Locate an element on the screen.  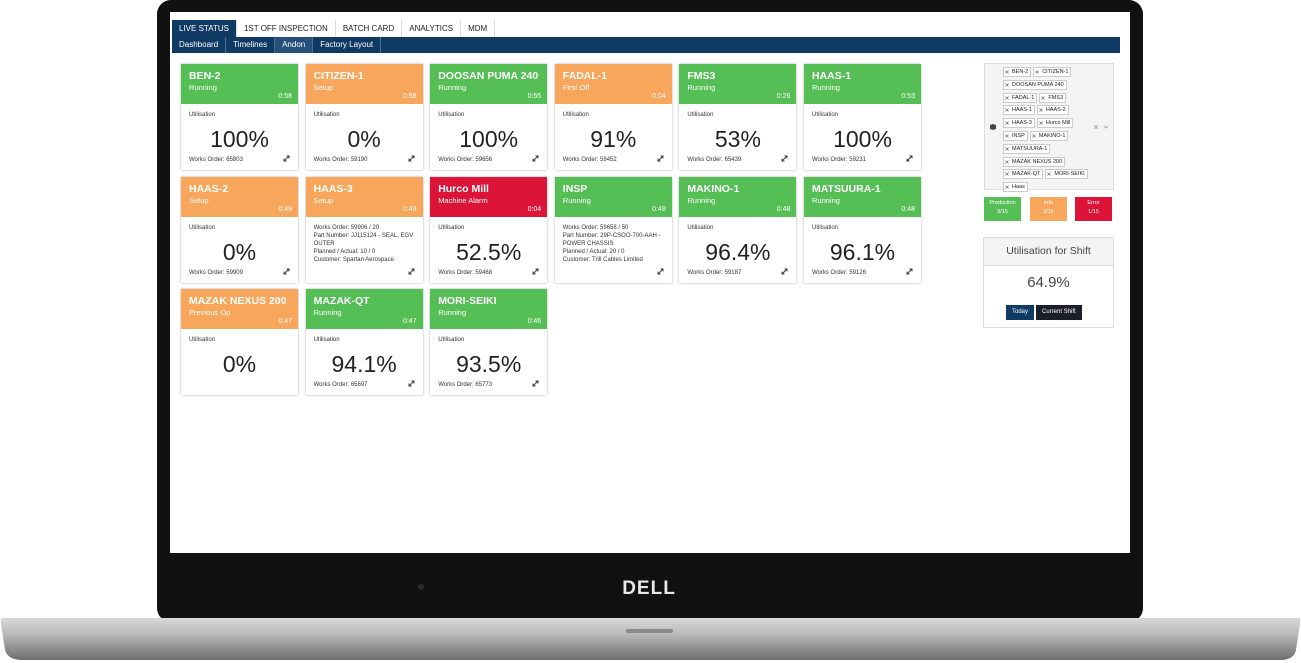
card-header: MAZAK NEXUS 200 Previous Op 0:47 is located at coordinates (239, 309).